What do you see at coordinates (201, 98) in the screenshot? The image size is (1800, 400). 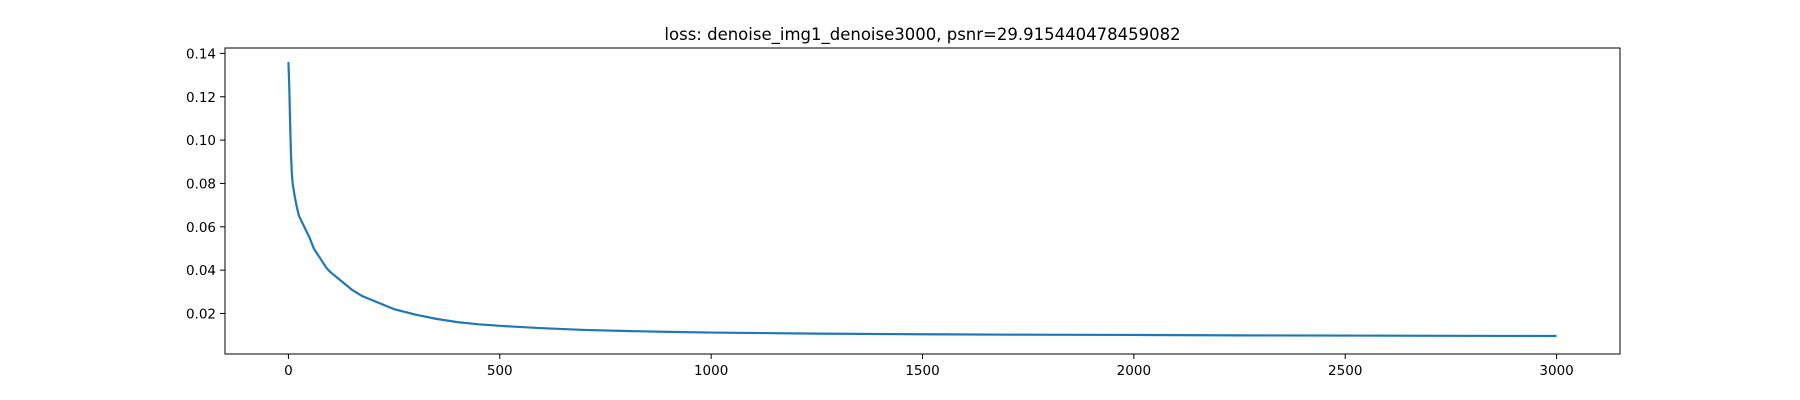 I see `y-tick-label: 0.12` at bounding box center [201, 98].